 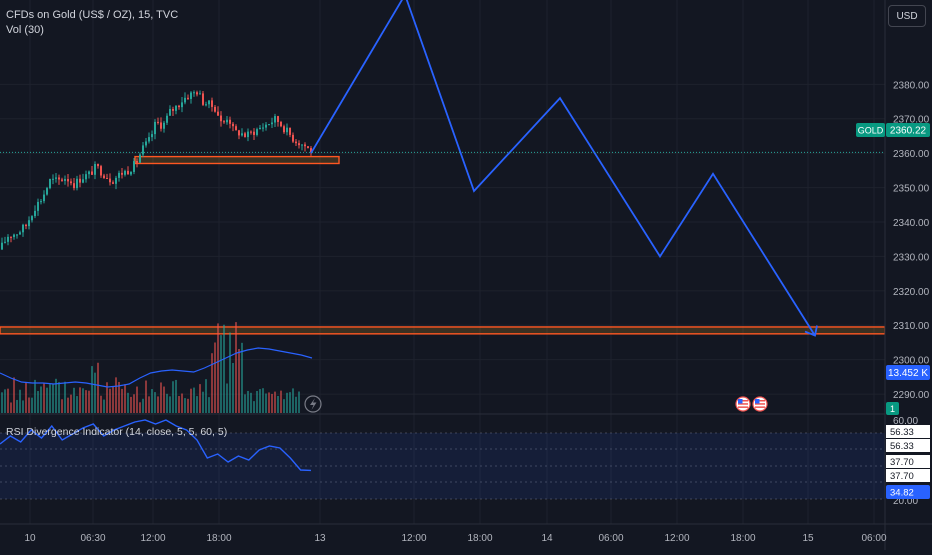 I want to click on lightning-icon, so click(x=313, y=404).